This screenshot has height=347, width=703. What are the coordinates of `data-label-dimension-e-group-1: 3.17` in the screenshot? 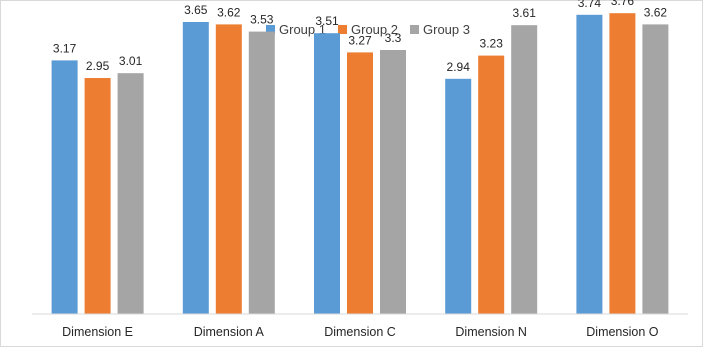 It's located at (65, 48).